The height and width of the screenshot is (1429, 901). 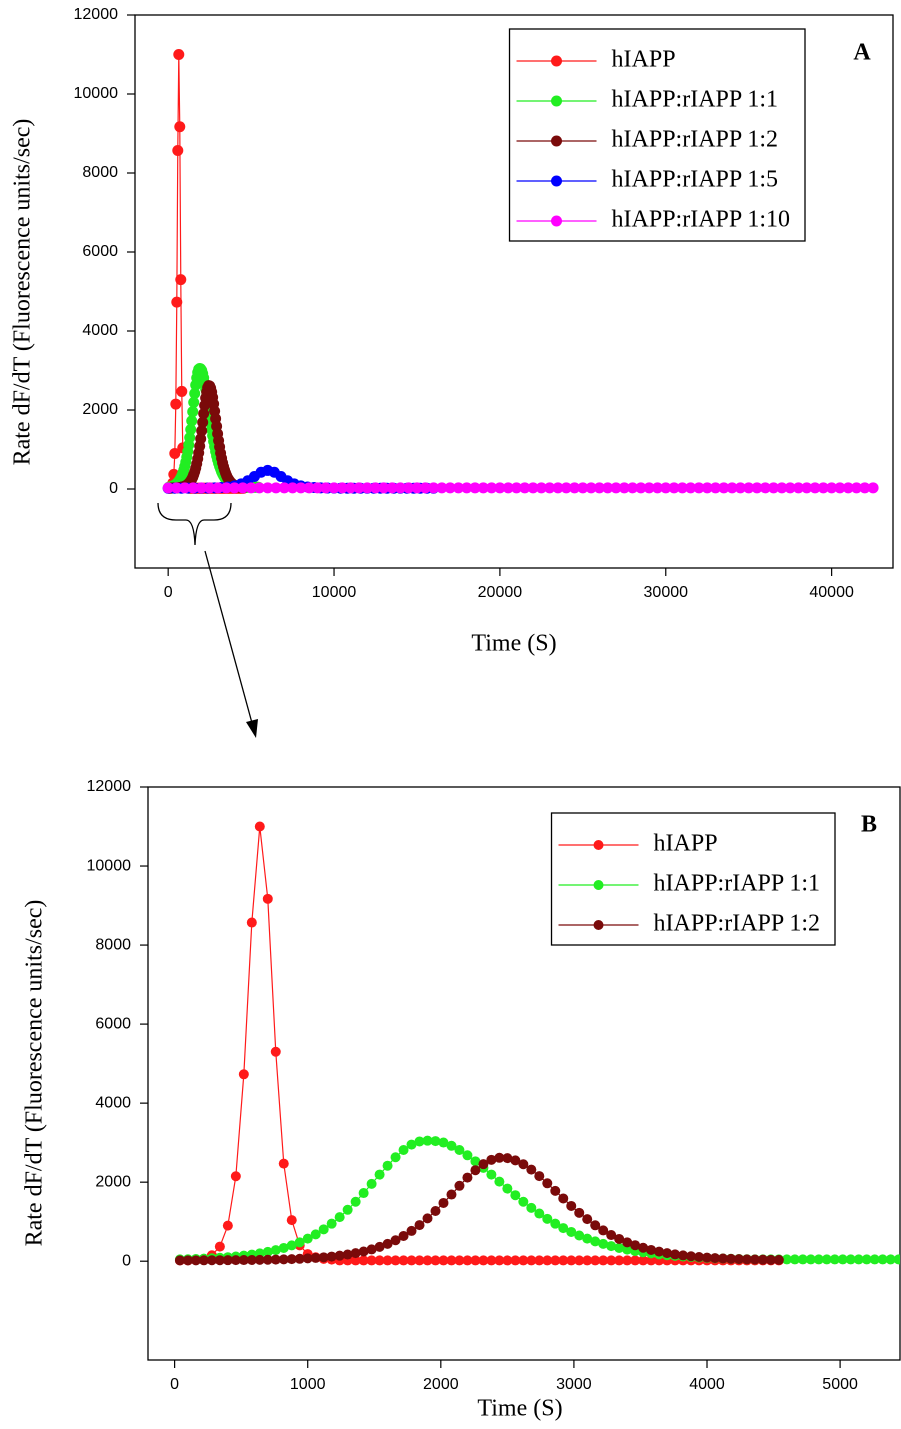 What do you see at coordinates (113, 1181) in the screenshot?
I see `y-tick-label: 2000` at bounding box center [113, 1181].